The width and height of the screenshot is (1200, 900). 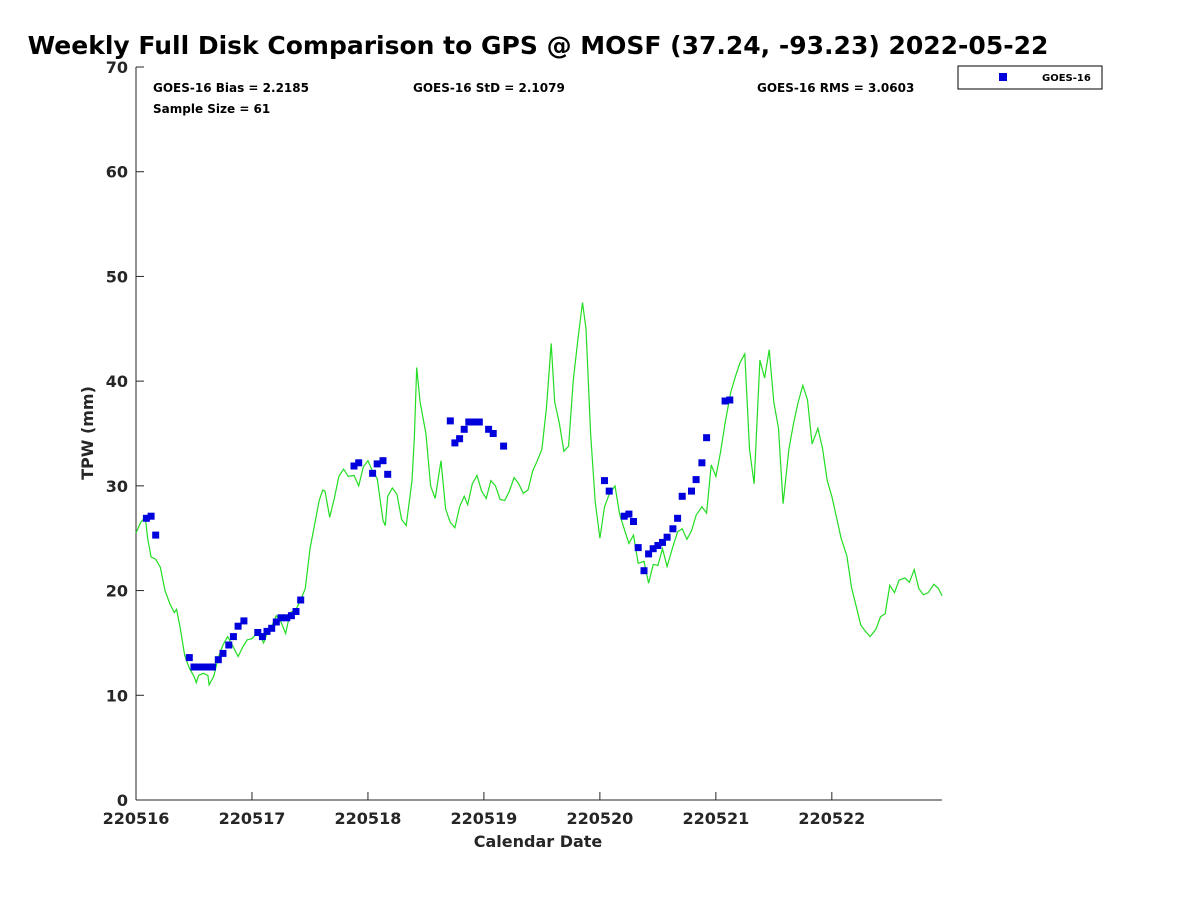 I want to click on legend: GOES-16, so click(x=1030, y=77).